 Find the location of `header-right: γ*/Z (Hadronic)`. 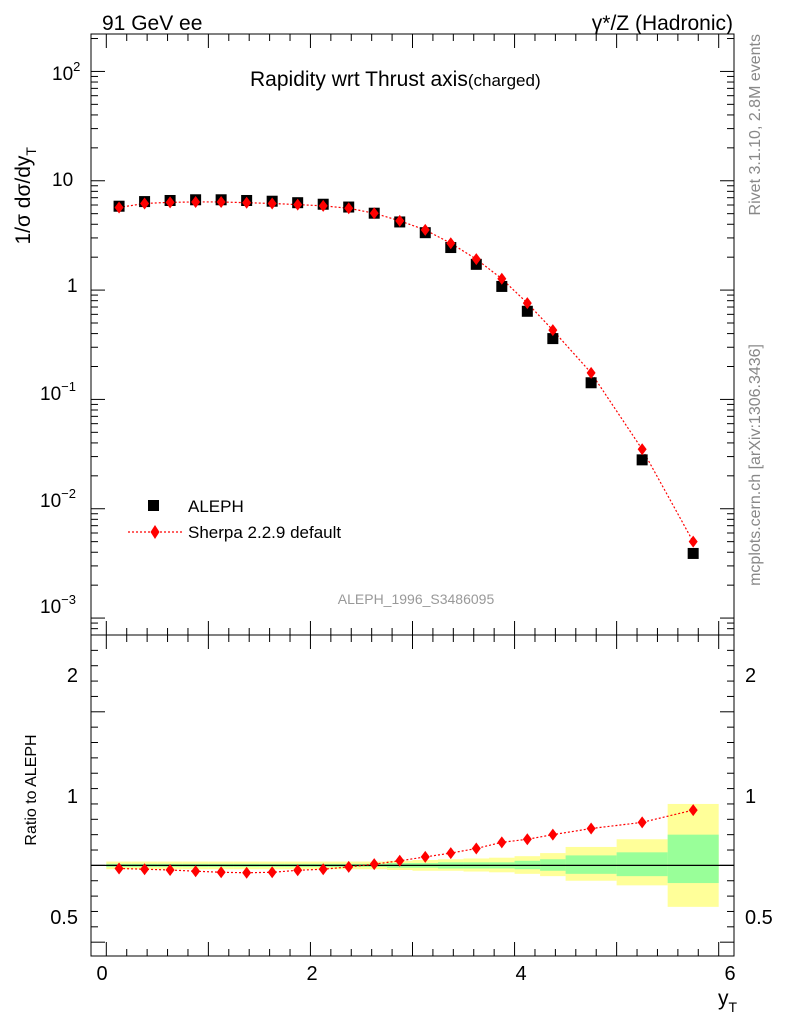

header-right: γ*/Z (Hadronic) is located at coordinates (662, 23).